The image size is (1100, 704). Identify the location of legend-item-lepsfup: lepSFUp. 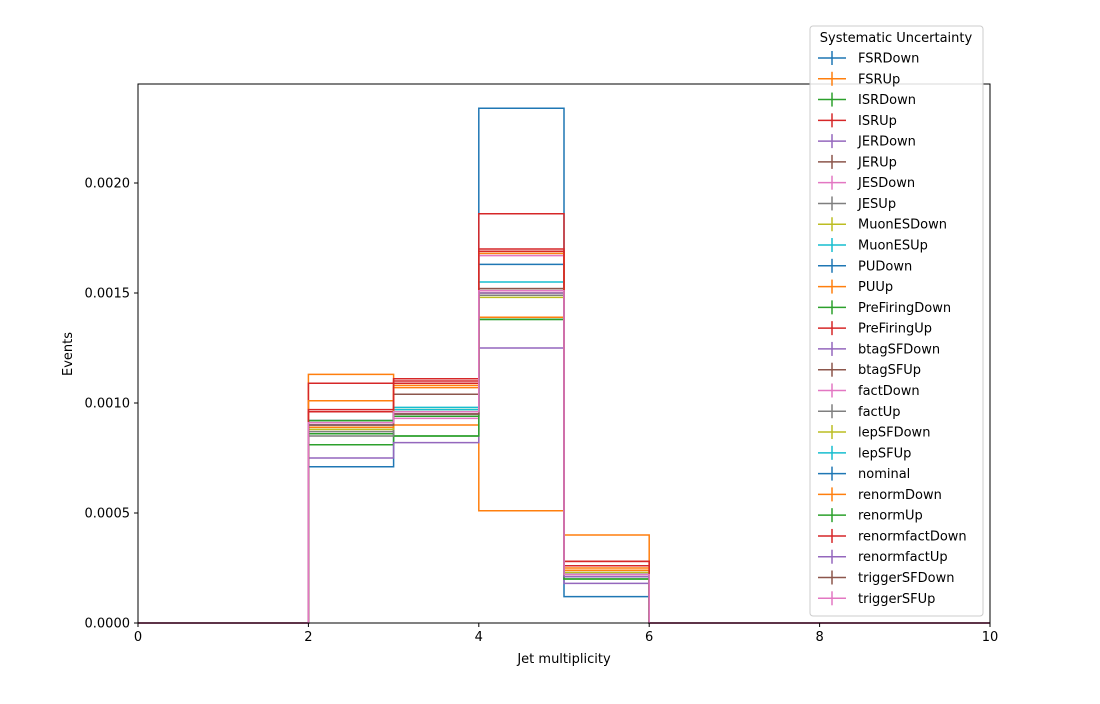
(864, 453).